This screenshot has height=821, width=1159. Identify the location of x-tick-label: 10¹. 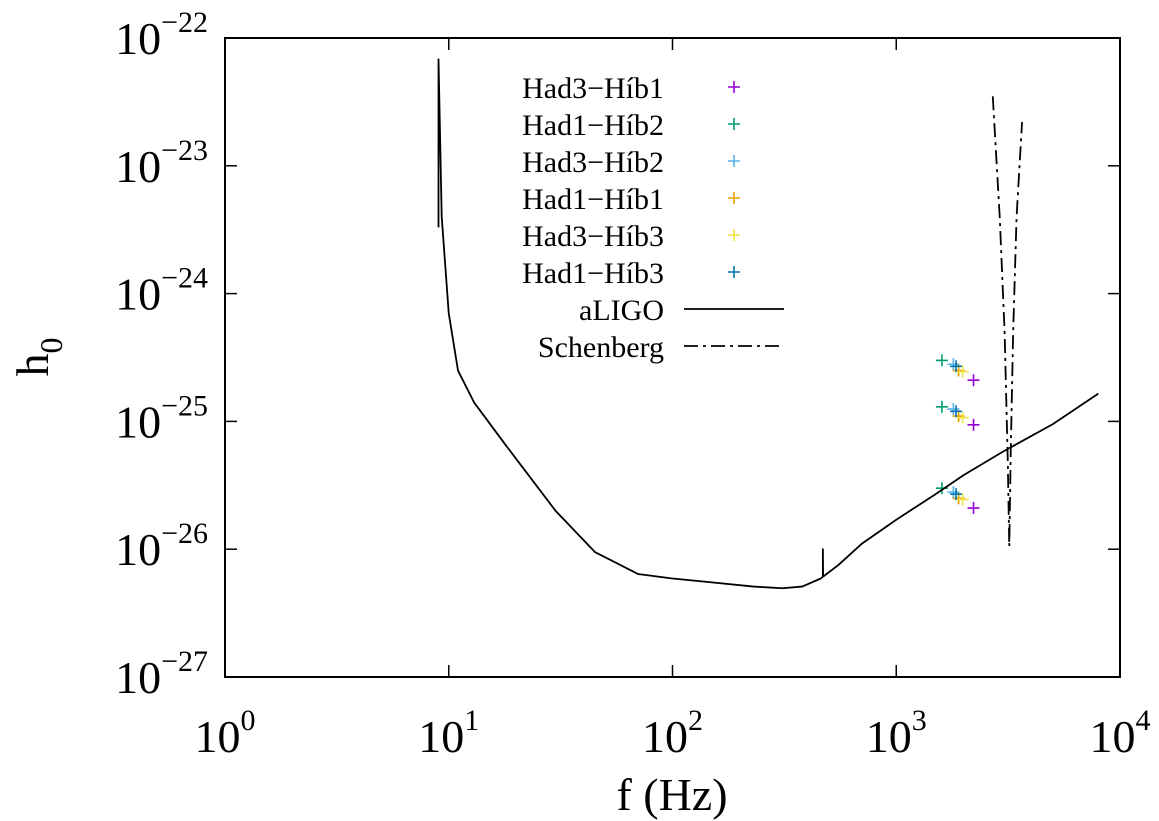
(448, 733).